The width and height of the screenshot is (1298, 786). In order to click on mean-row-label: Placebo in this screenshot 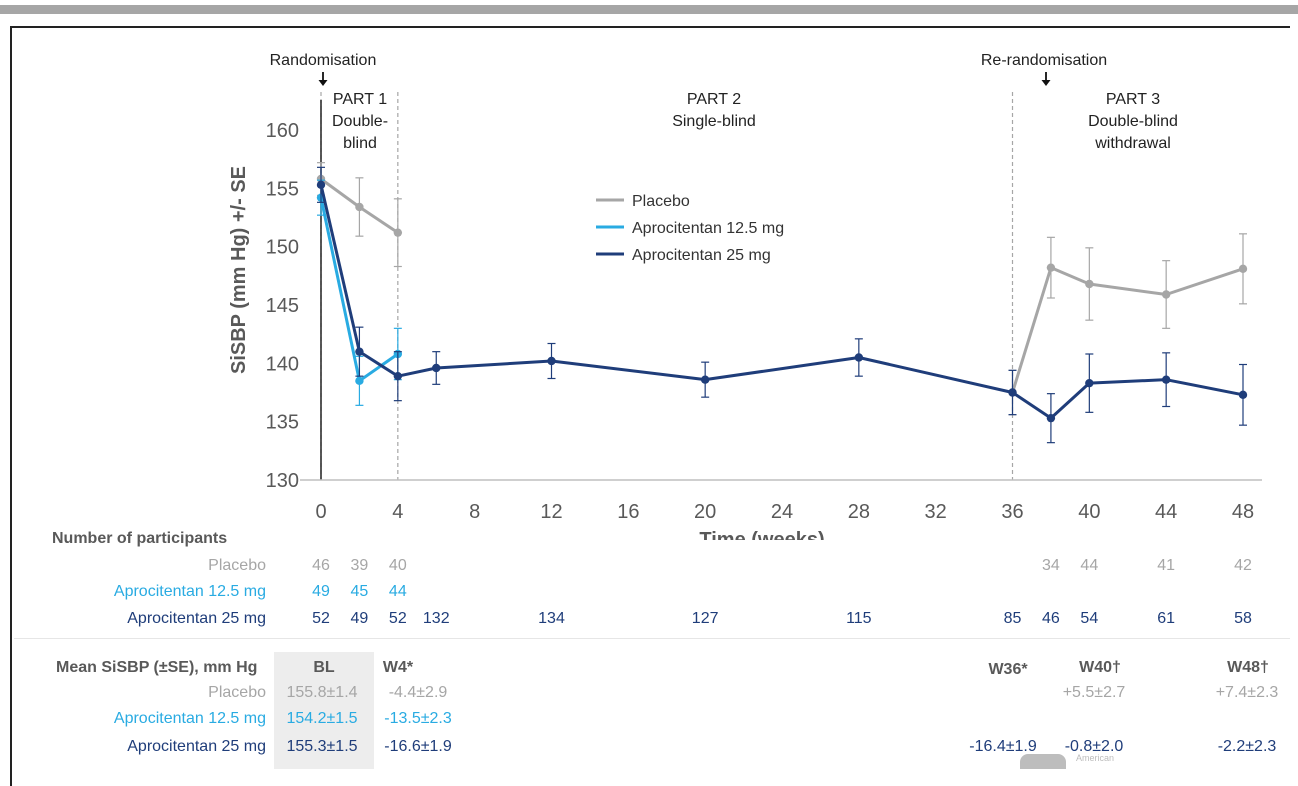, I will do `click(237, 692)`.